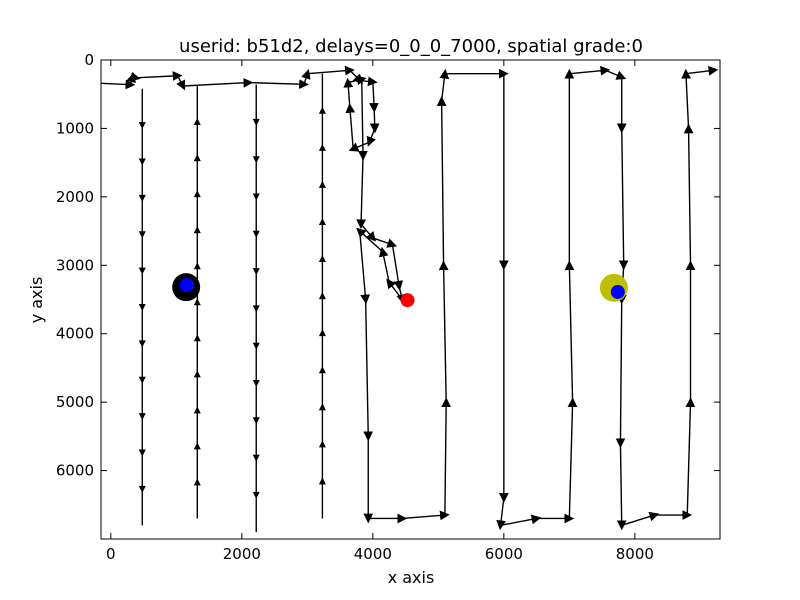 The height and width of the screenshot is (600, 800). Describe the element at coordinates (242, 554) in the screenshot. I see `x-tick-label: 2000` at that location.